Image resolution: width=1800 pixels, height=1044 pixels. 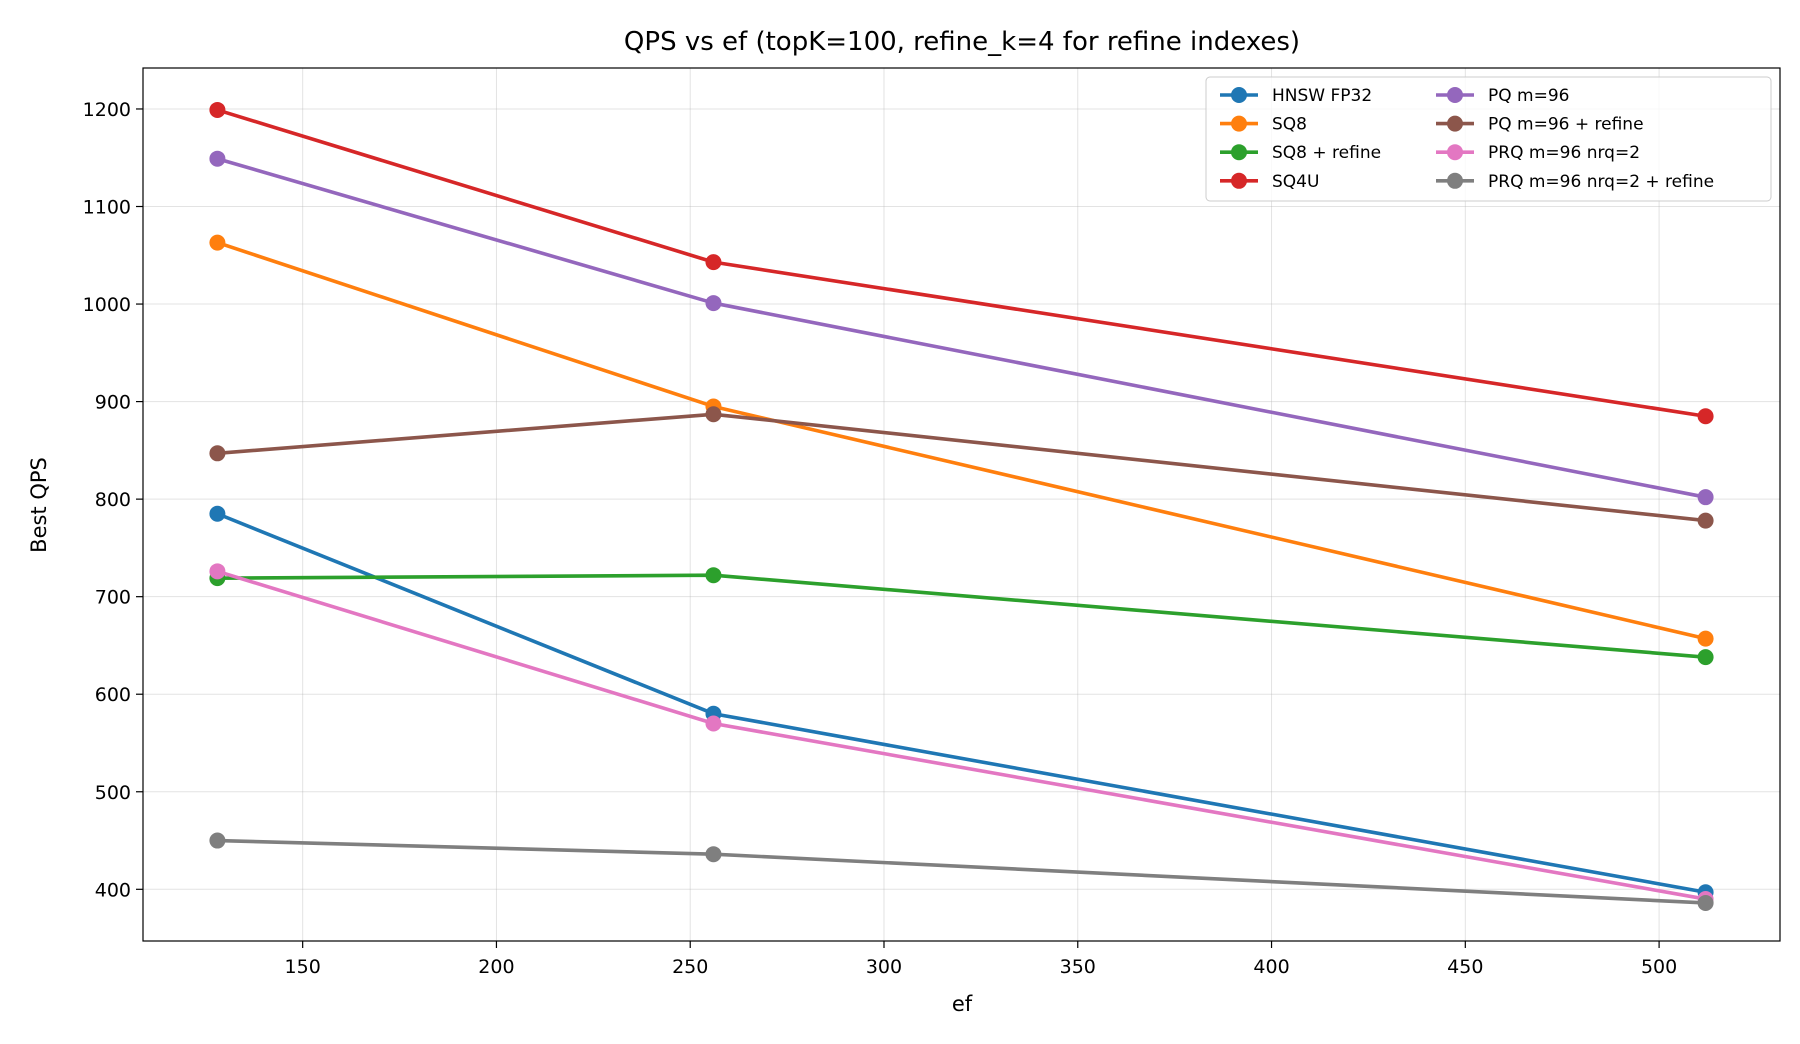 I want to click on x-tick-label: 300, so click(x=884, y=967).